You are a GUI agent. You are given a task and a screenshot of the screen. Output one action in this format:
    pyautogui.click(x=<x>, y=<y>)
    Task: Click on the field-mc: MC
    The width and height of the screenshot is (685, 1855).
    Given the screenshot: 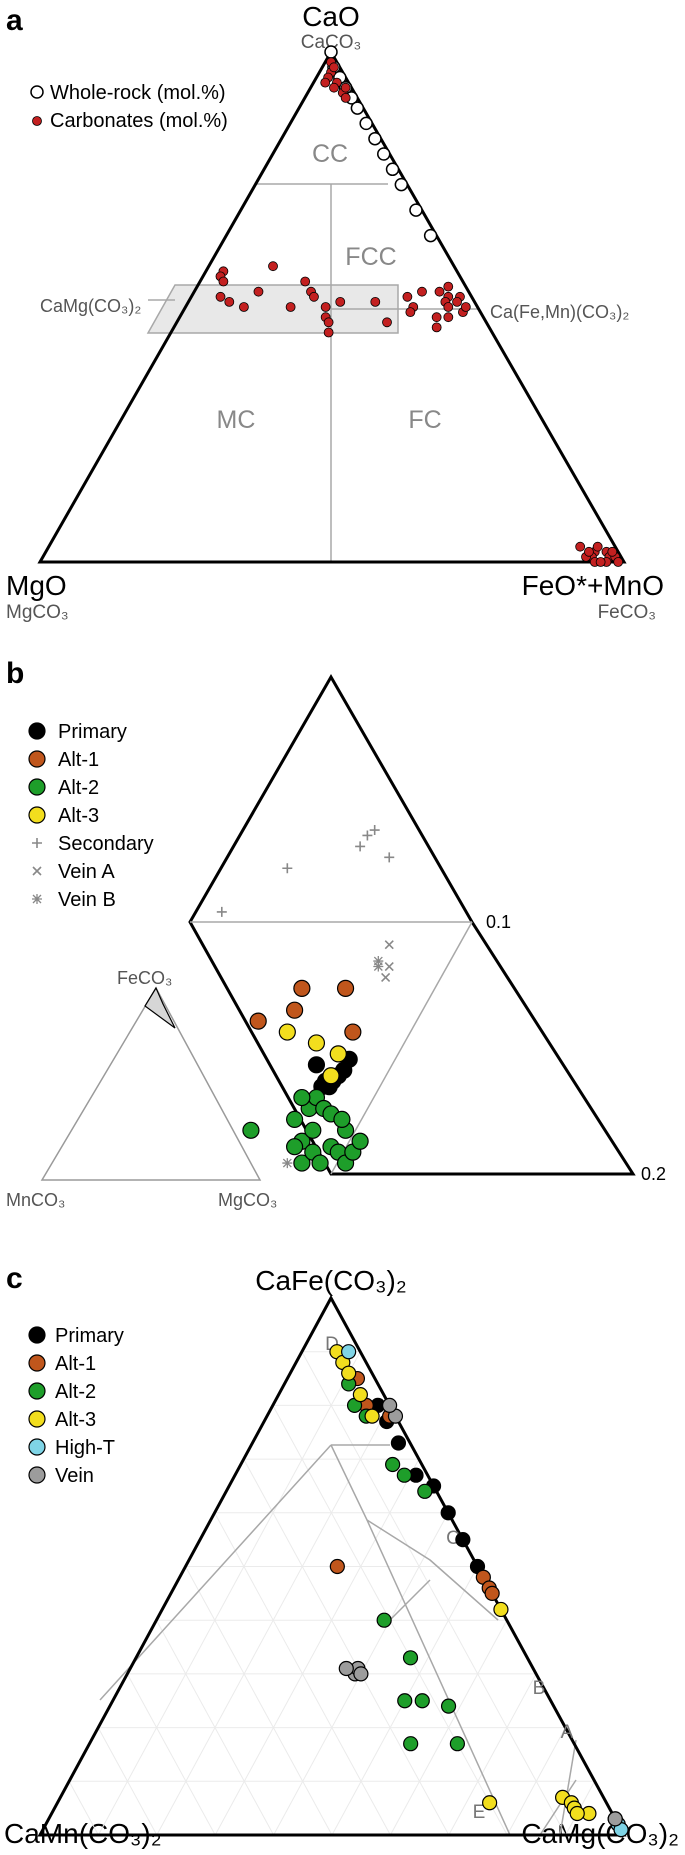 What is the action you would take?
    pyautogui.click(x=236, y=420)
    